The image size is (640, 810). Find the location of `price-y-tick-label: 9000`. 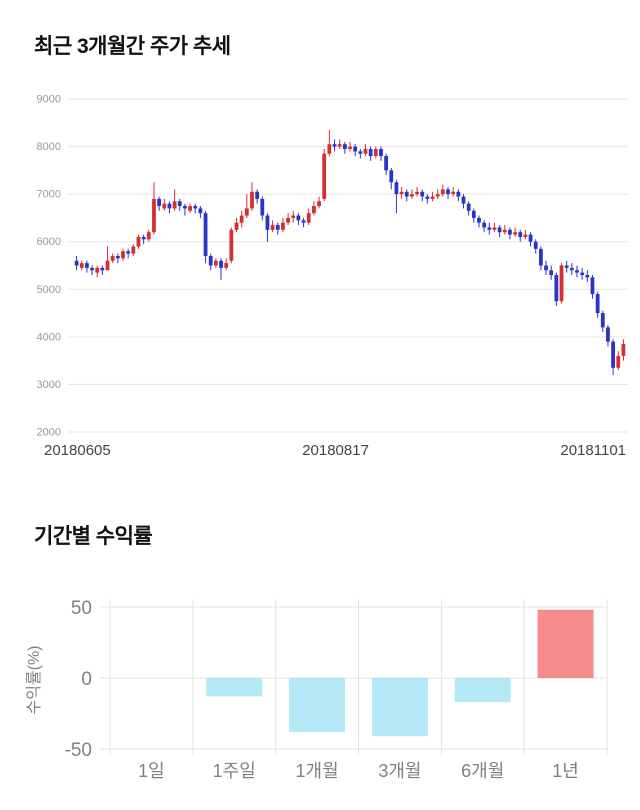

price-y-tick-label: 9000 is located at coordinates (49, 100).